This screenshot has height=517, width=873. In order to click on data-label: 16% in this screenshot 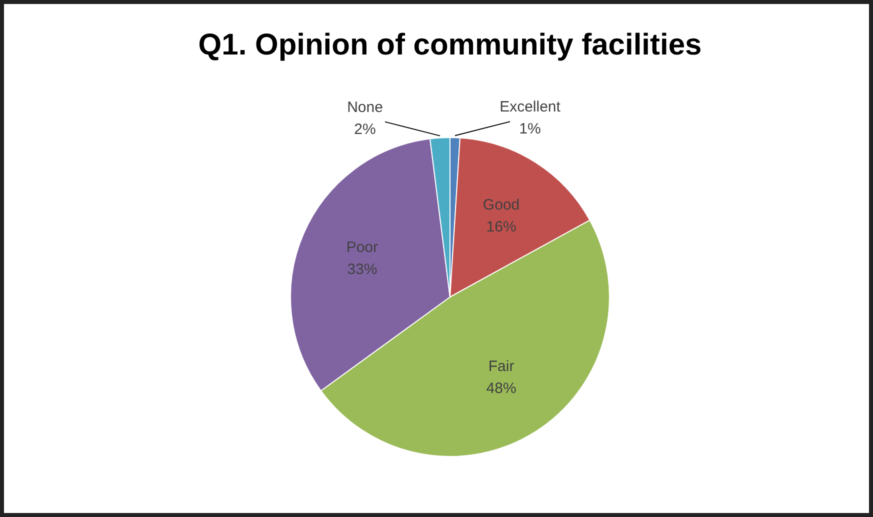, I will do `click(501, 227)`.